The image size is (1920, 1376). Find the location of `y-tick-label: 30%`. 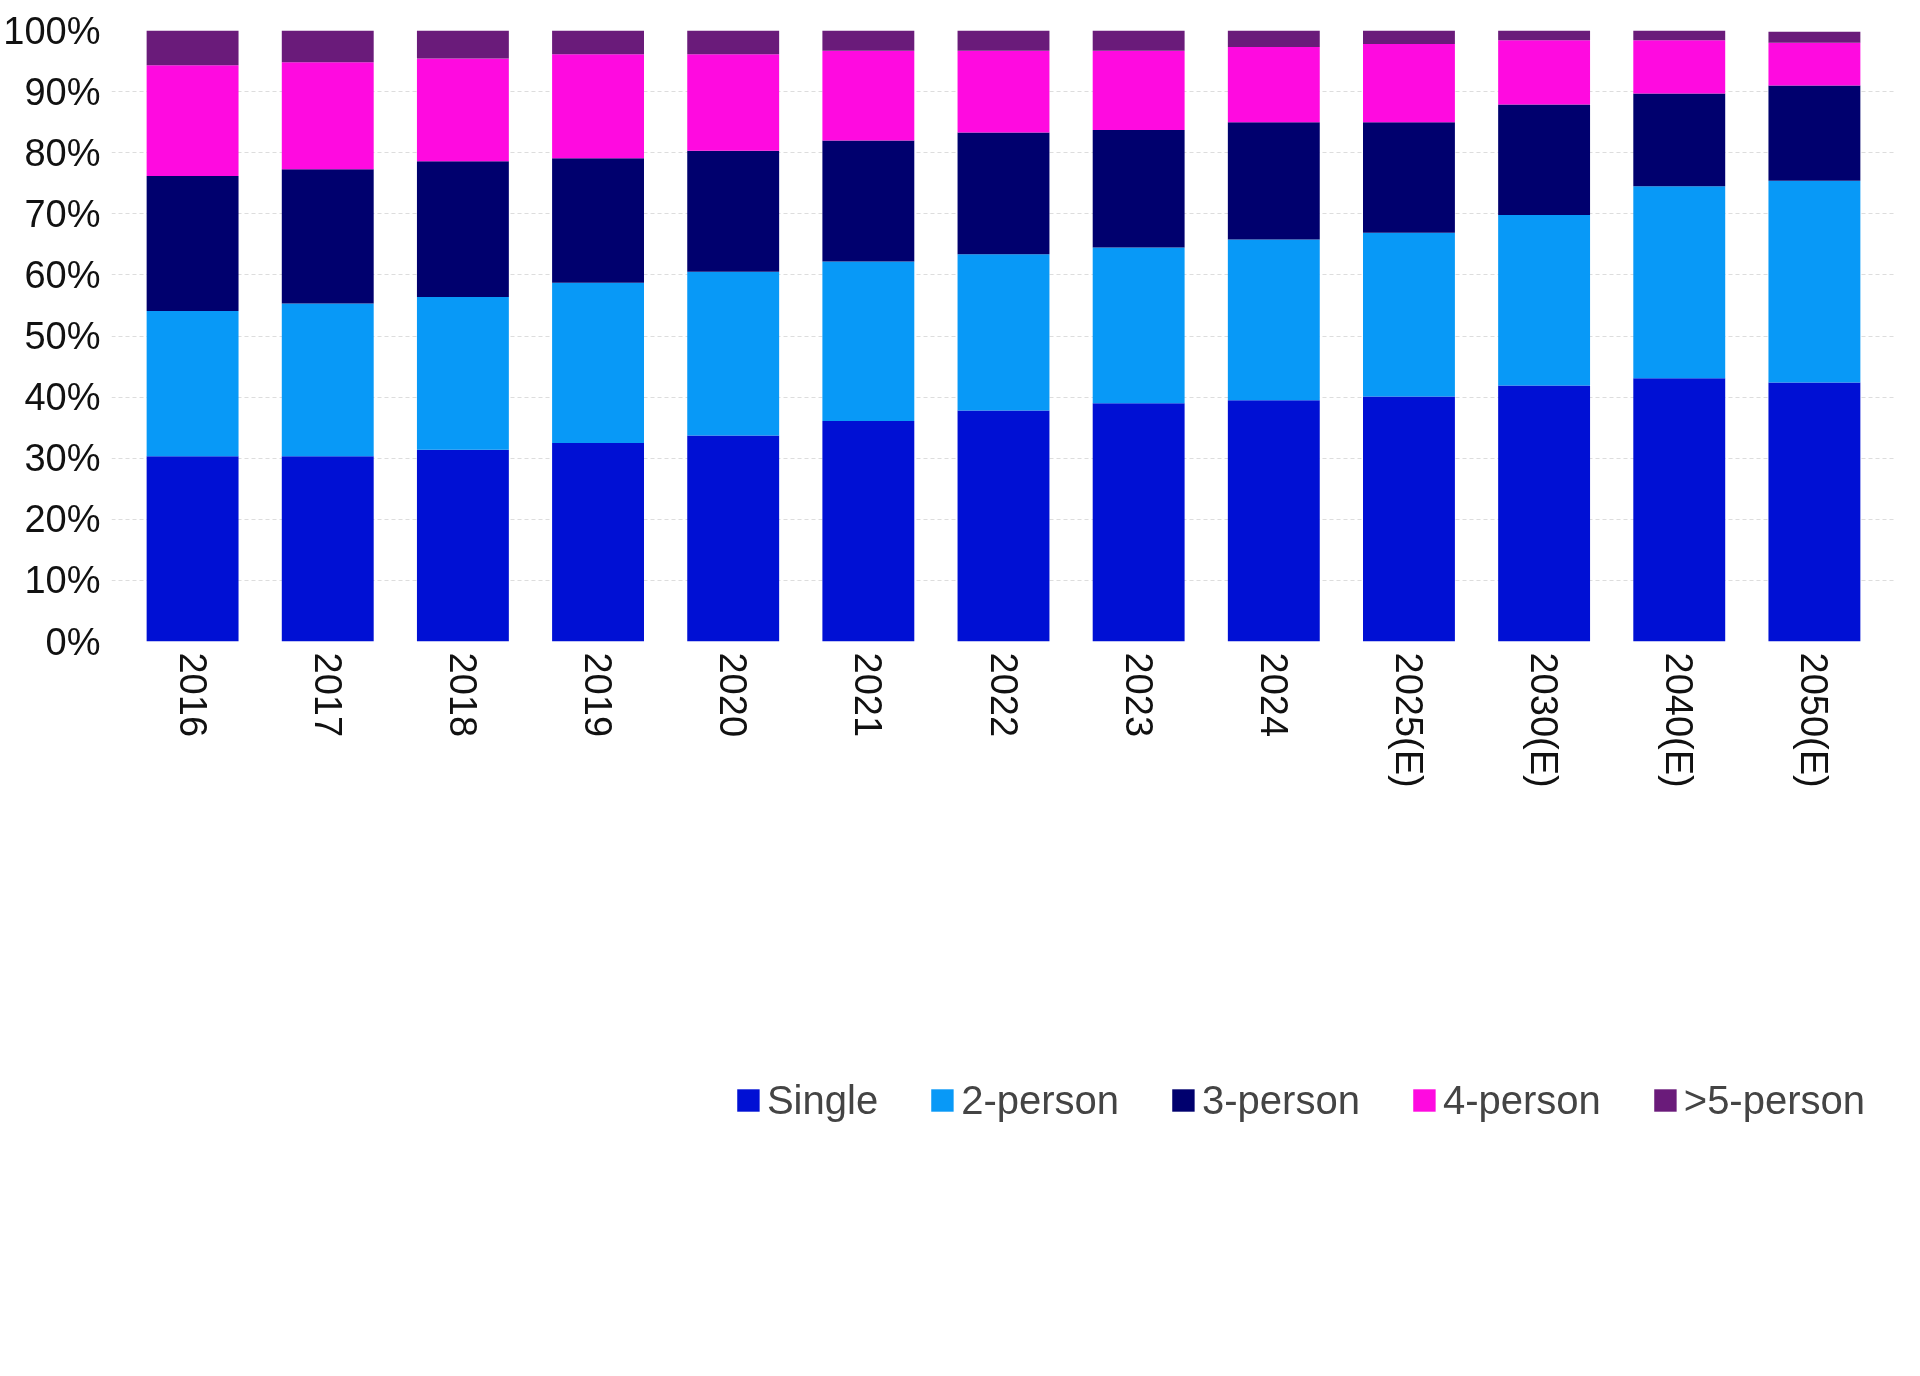

y-tick-label: 30% is located at coordinates (62, 458).